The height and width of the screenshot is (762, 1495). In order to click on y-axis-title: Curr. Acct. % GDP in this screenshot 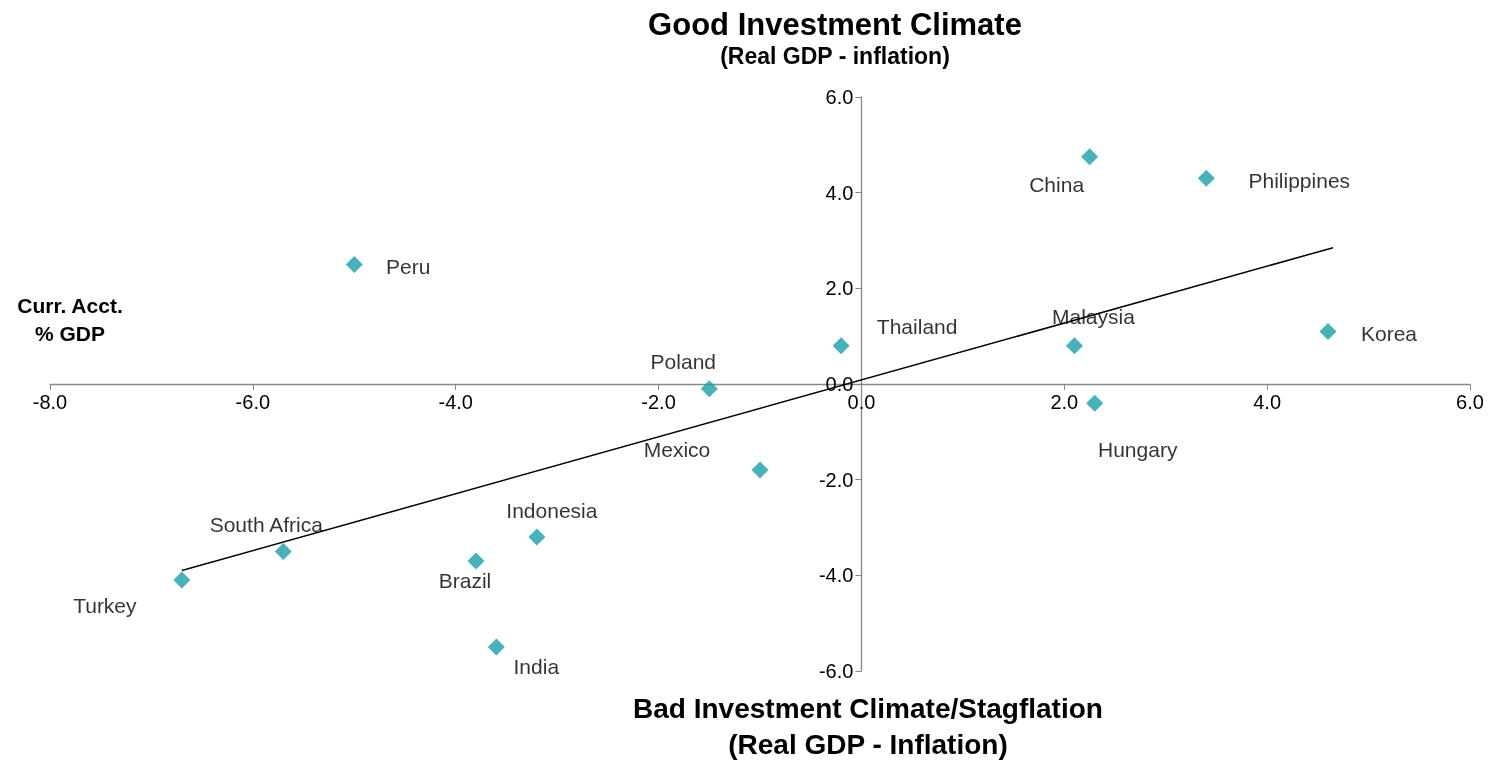, I will do `click(70, 319)`.